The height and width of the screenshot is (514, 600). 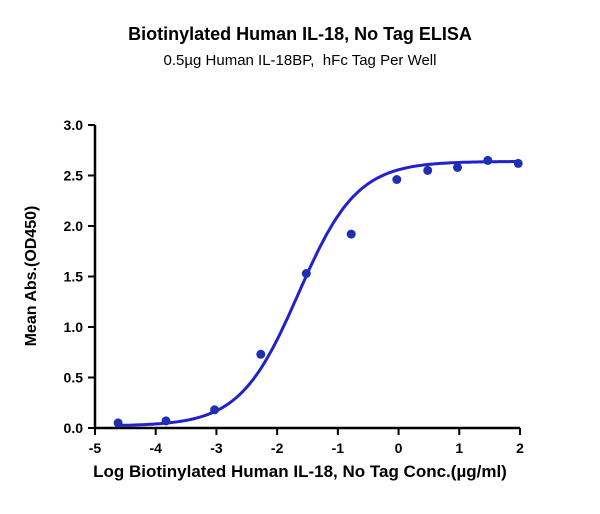 What do you see at coordinates (520, 448) in the screenshot?
I see `x-tick-label: 2` at bounding box center [520, 448].